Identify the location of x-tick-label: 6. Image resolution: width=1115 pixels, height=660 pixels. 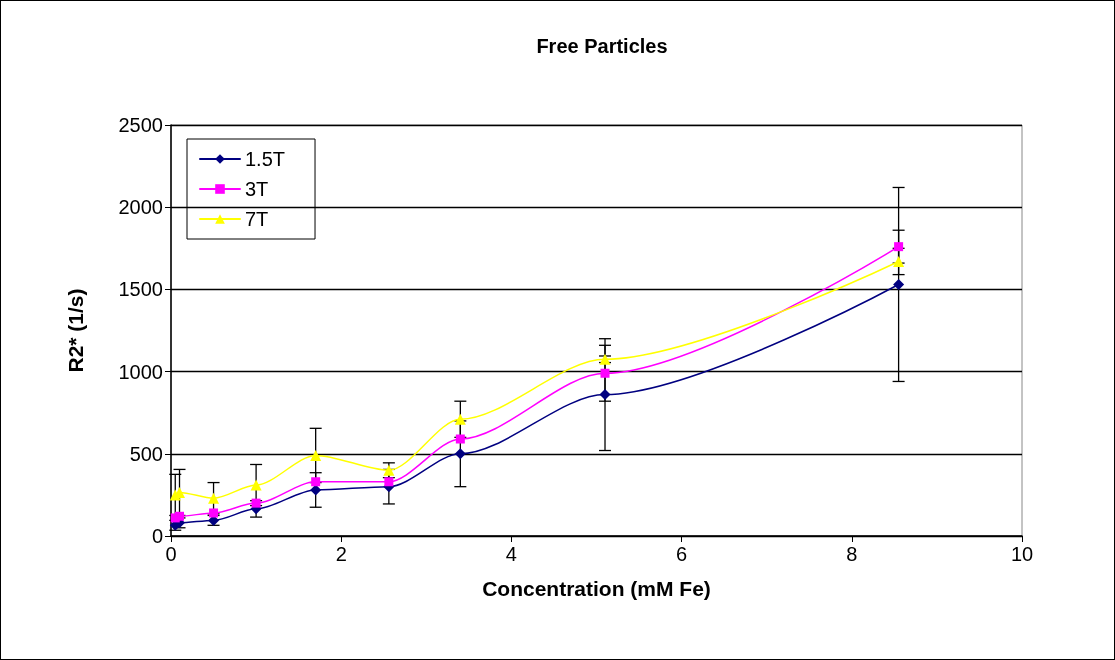
(682, 554).